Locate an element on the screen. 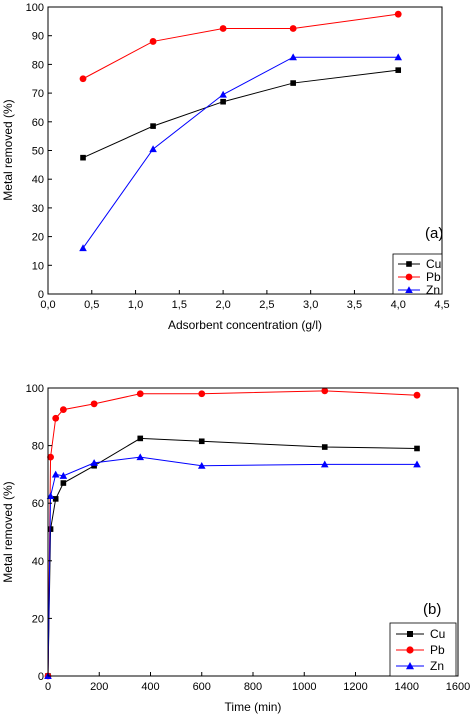  x-tick-label: 400 is located at coordinates (150, 687).